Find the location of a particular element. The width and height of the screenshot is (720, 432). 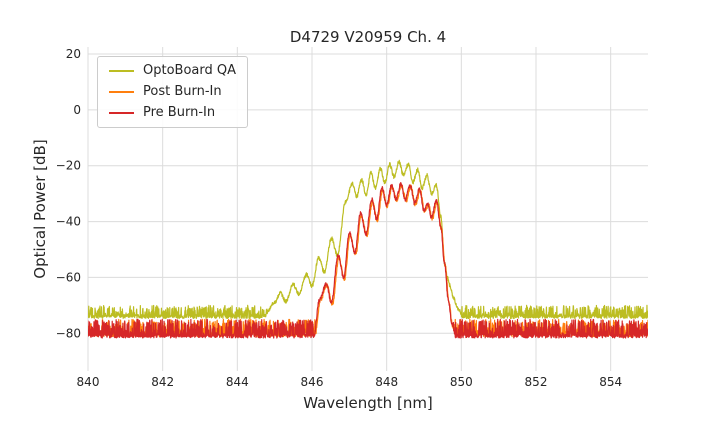

legend-label-optoboard-qa: OptoBoard QA is located at coordinates (189, 70).